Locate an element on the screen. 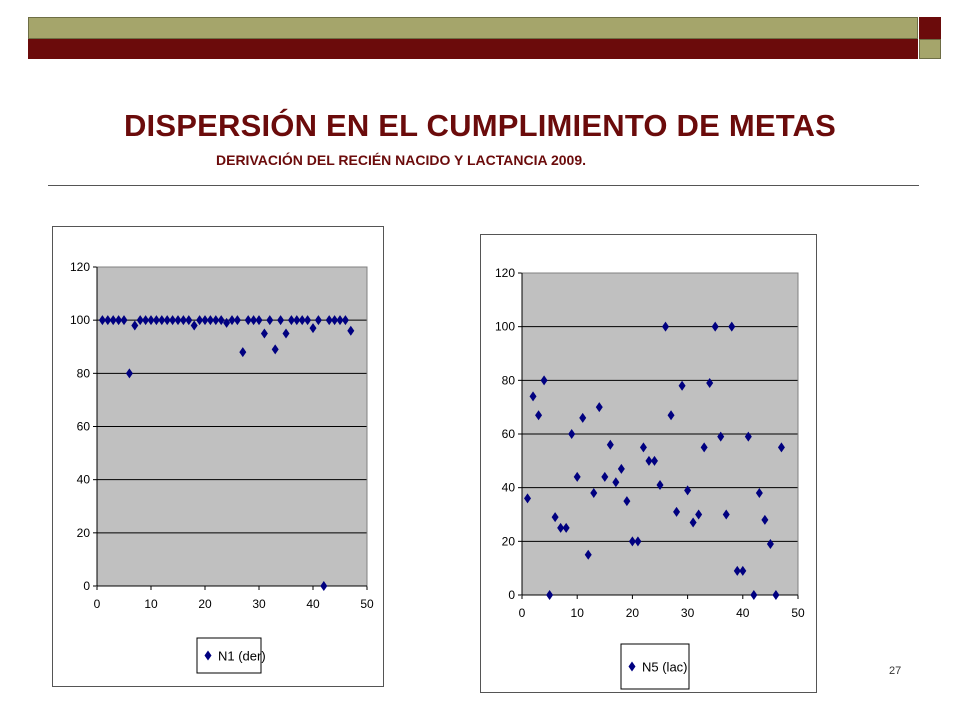  x-tick-label: 10 is located at coordinates (578, 613).